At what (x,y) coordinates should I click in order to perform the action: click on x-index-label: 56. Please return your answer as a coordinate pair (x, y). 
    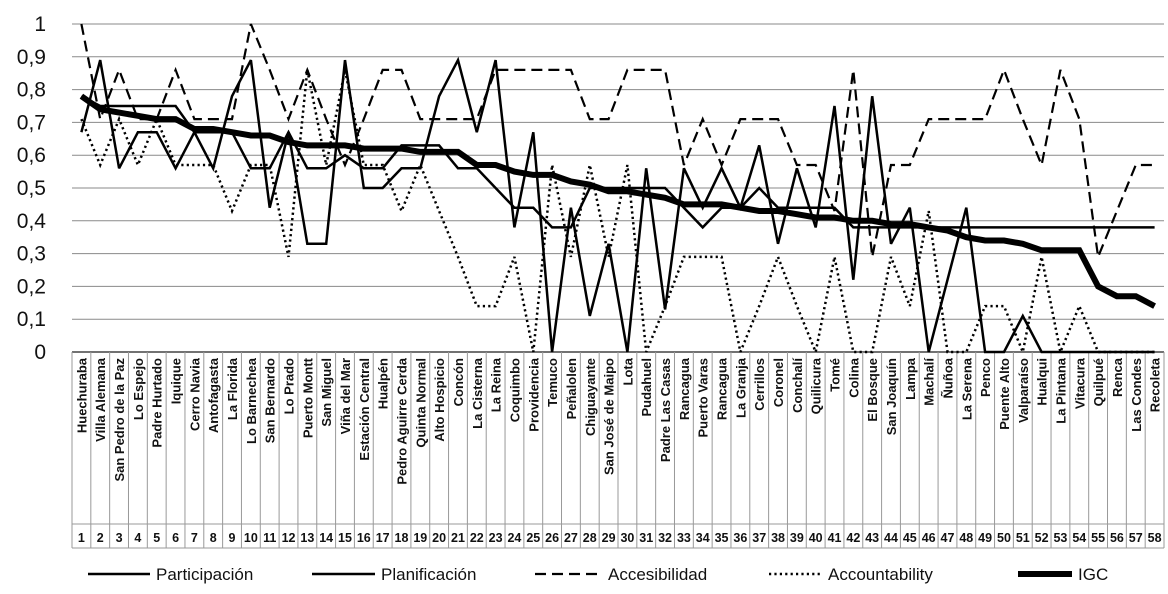
    Looking at the image, I should click on (1117, 538).